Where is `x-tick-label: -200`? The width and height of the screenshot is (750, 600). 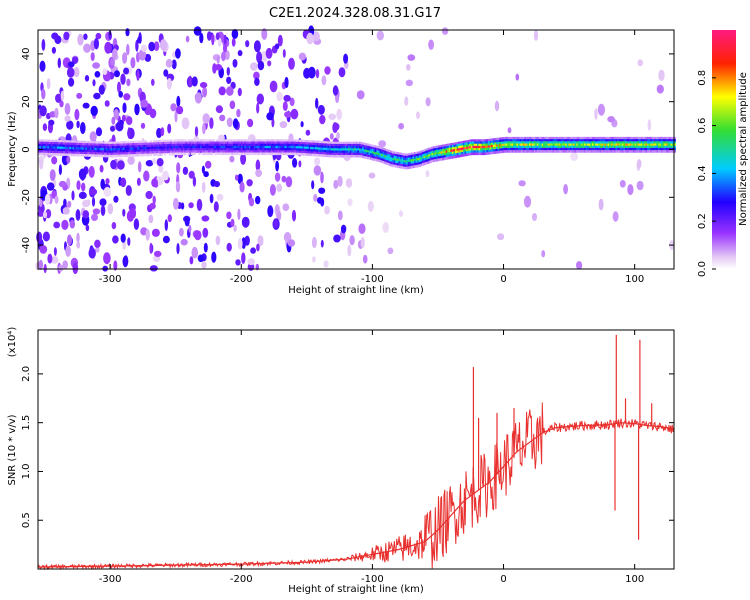 x-tick-label: -200 is located at coordinates (241, 579).